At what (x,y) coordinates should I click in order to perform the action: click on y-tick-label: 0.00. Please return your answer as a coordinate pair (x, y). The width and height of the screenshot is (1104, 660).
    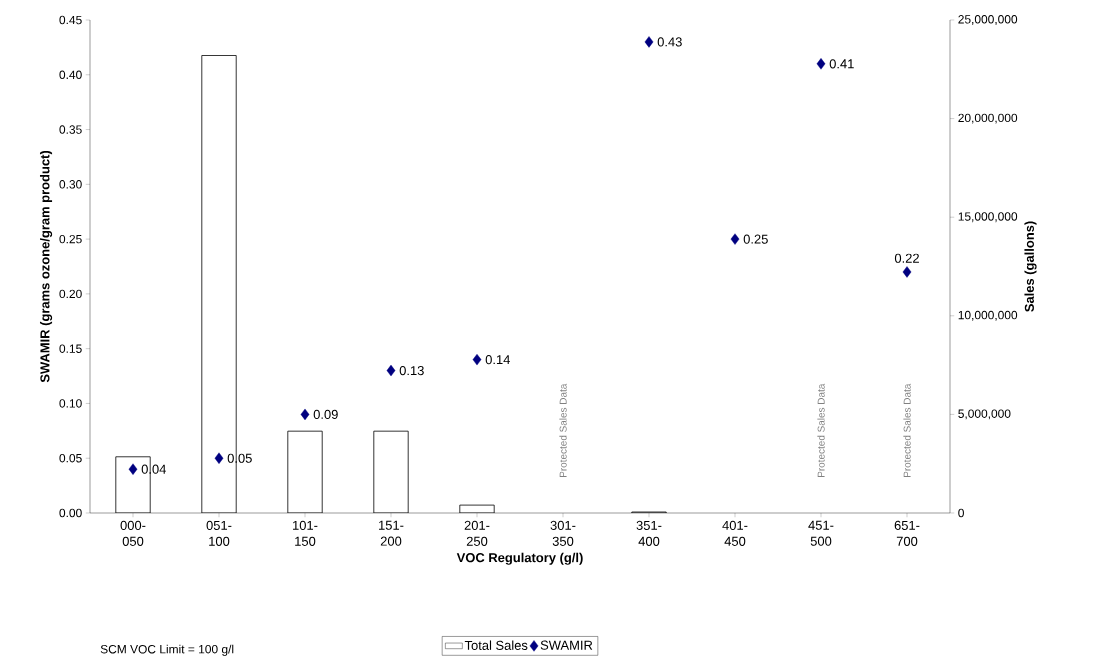
    Looking at the image, I should click on (70, 513).